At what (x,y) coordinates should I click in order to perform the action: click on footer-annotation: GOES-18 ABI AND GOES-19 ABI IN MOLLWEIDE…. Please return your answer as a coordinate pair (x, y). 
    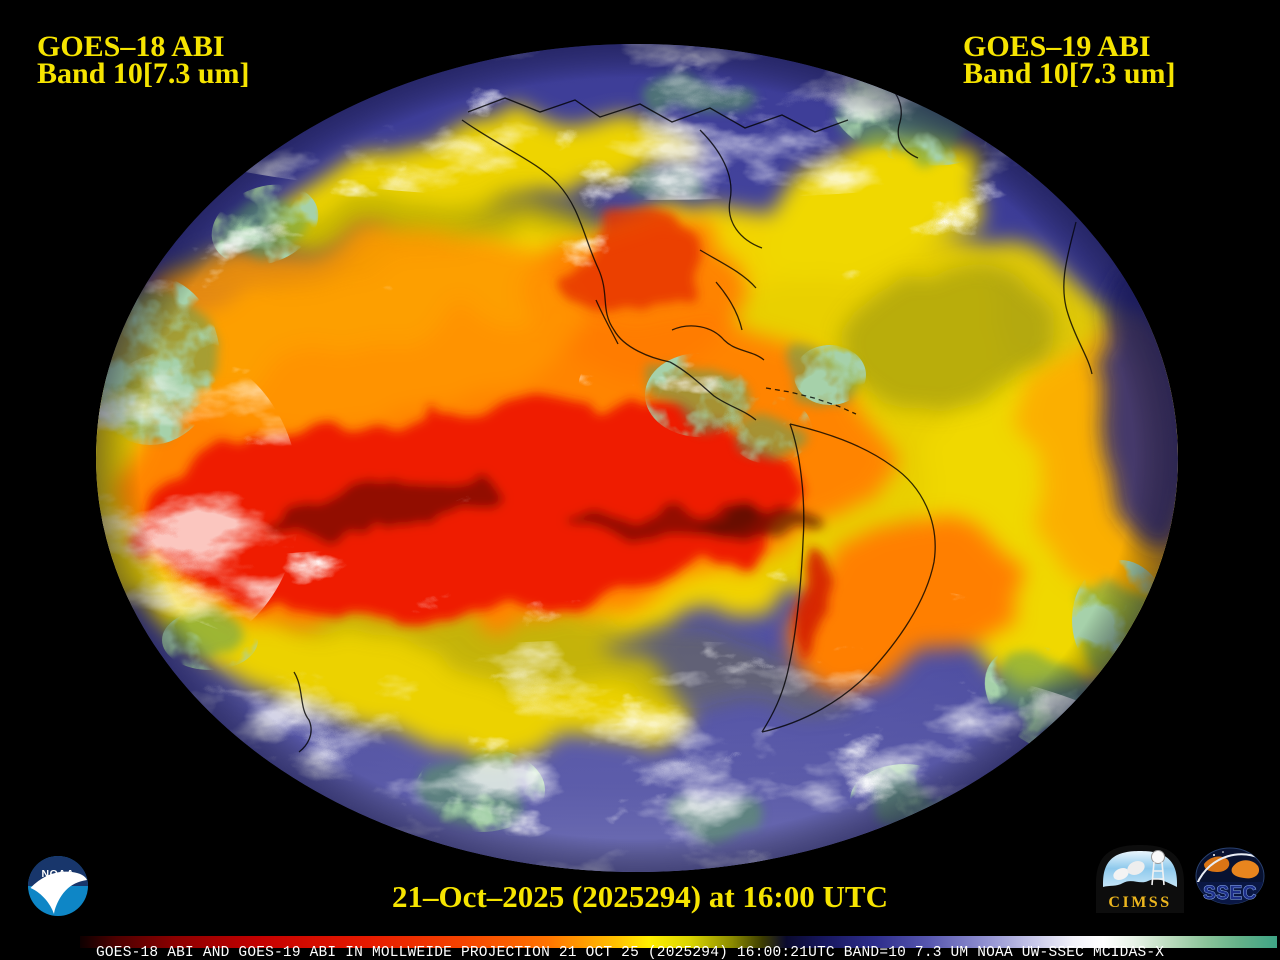
    Looking at the image, I should click on (630, 952).